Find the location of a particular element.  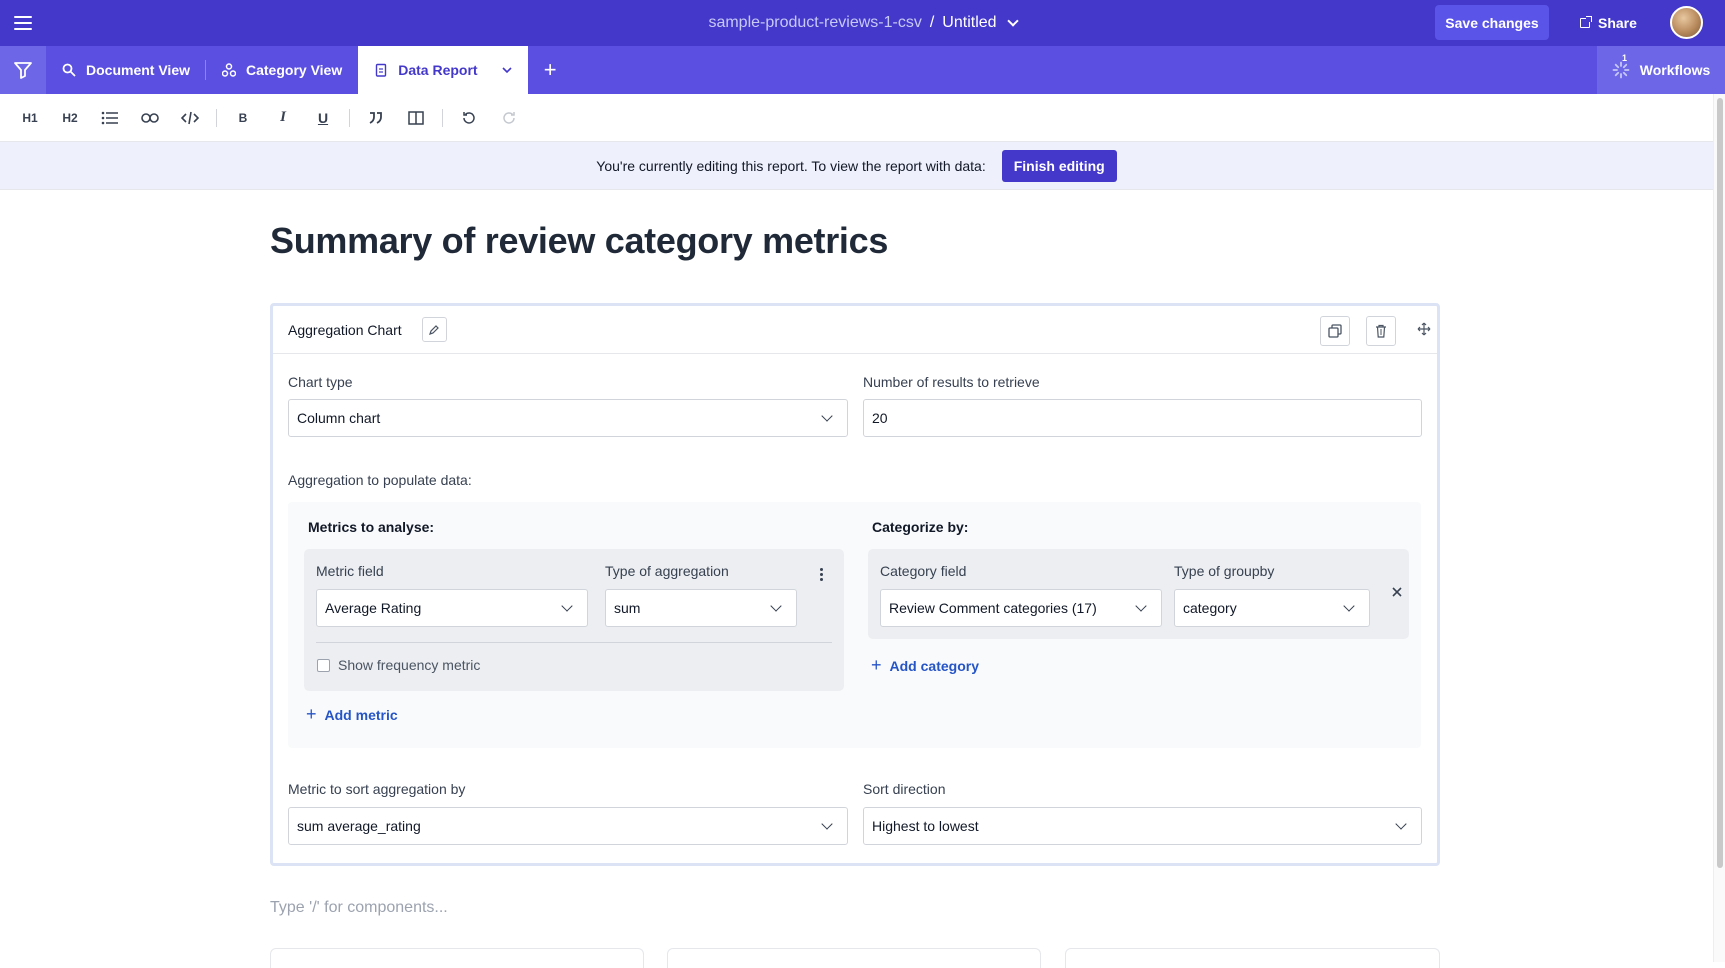

aggregation-label: Aggregation to populate data: is located at coordinates (380, 480).